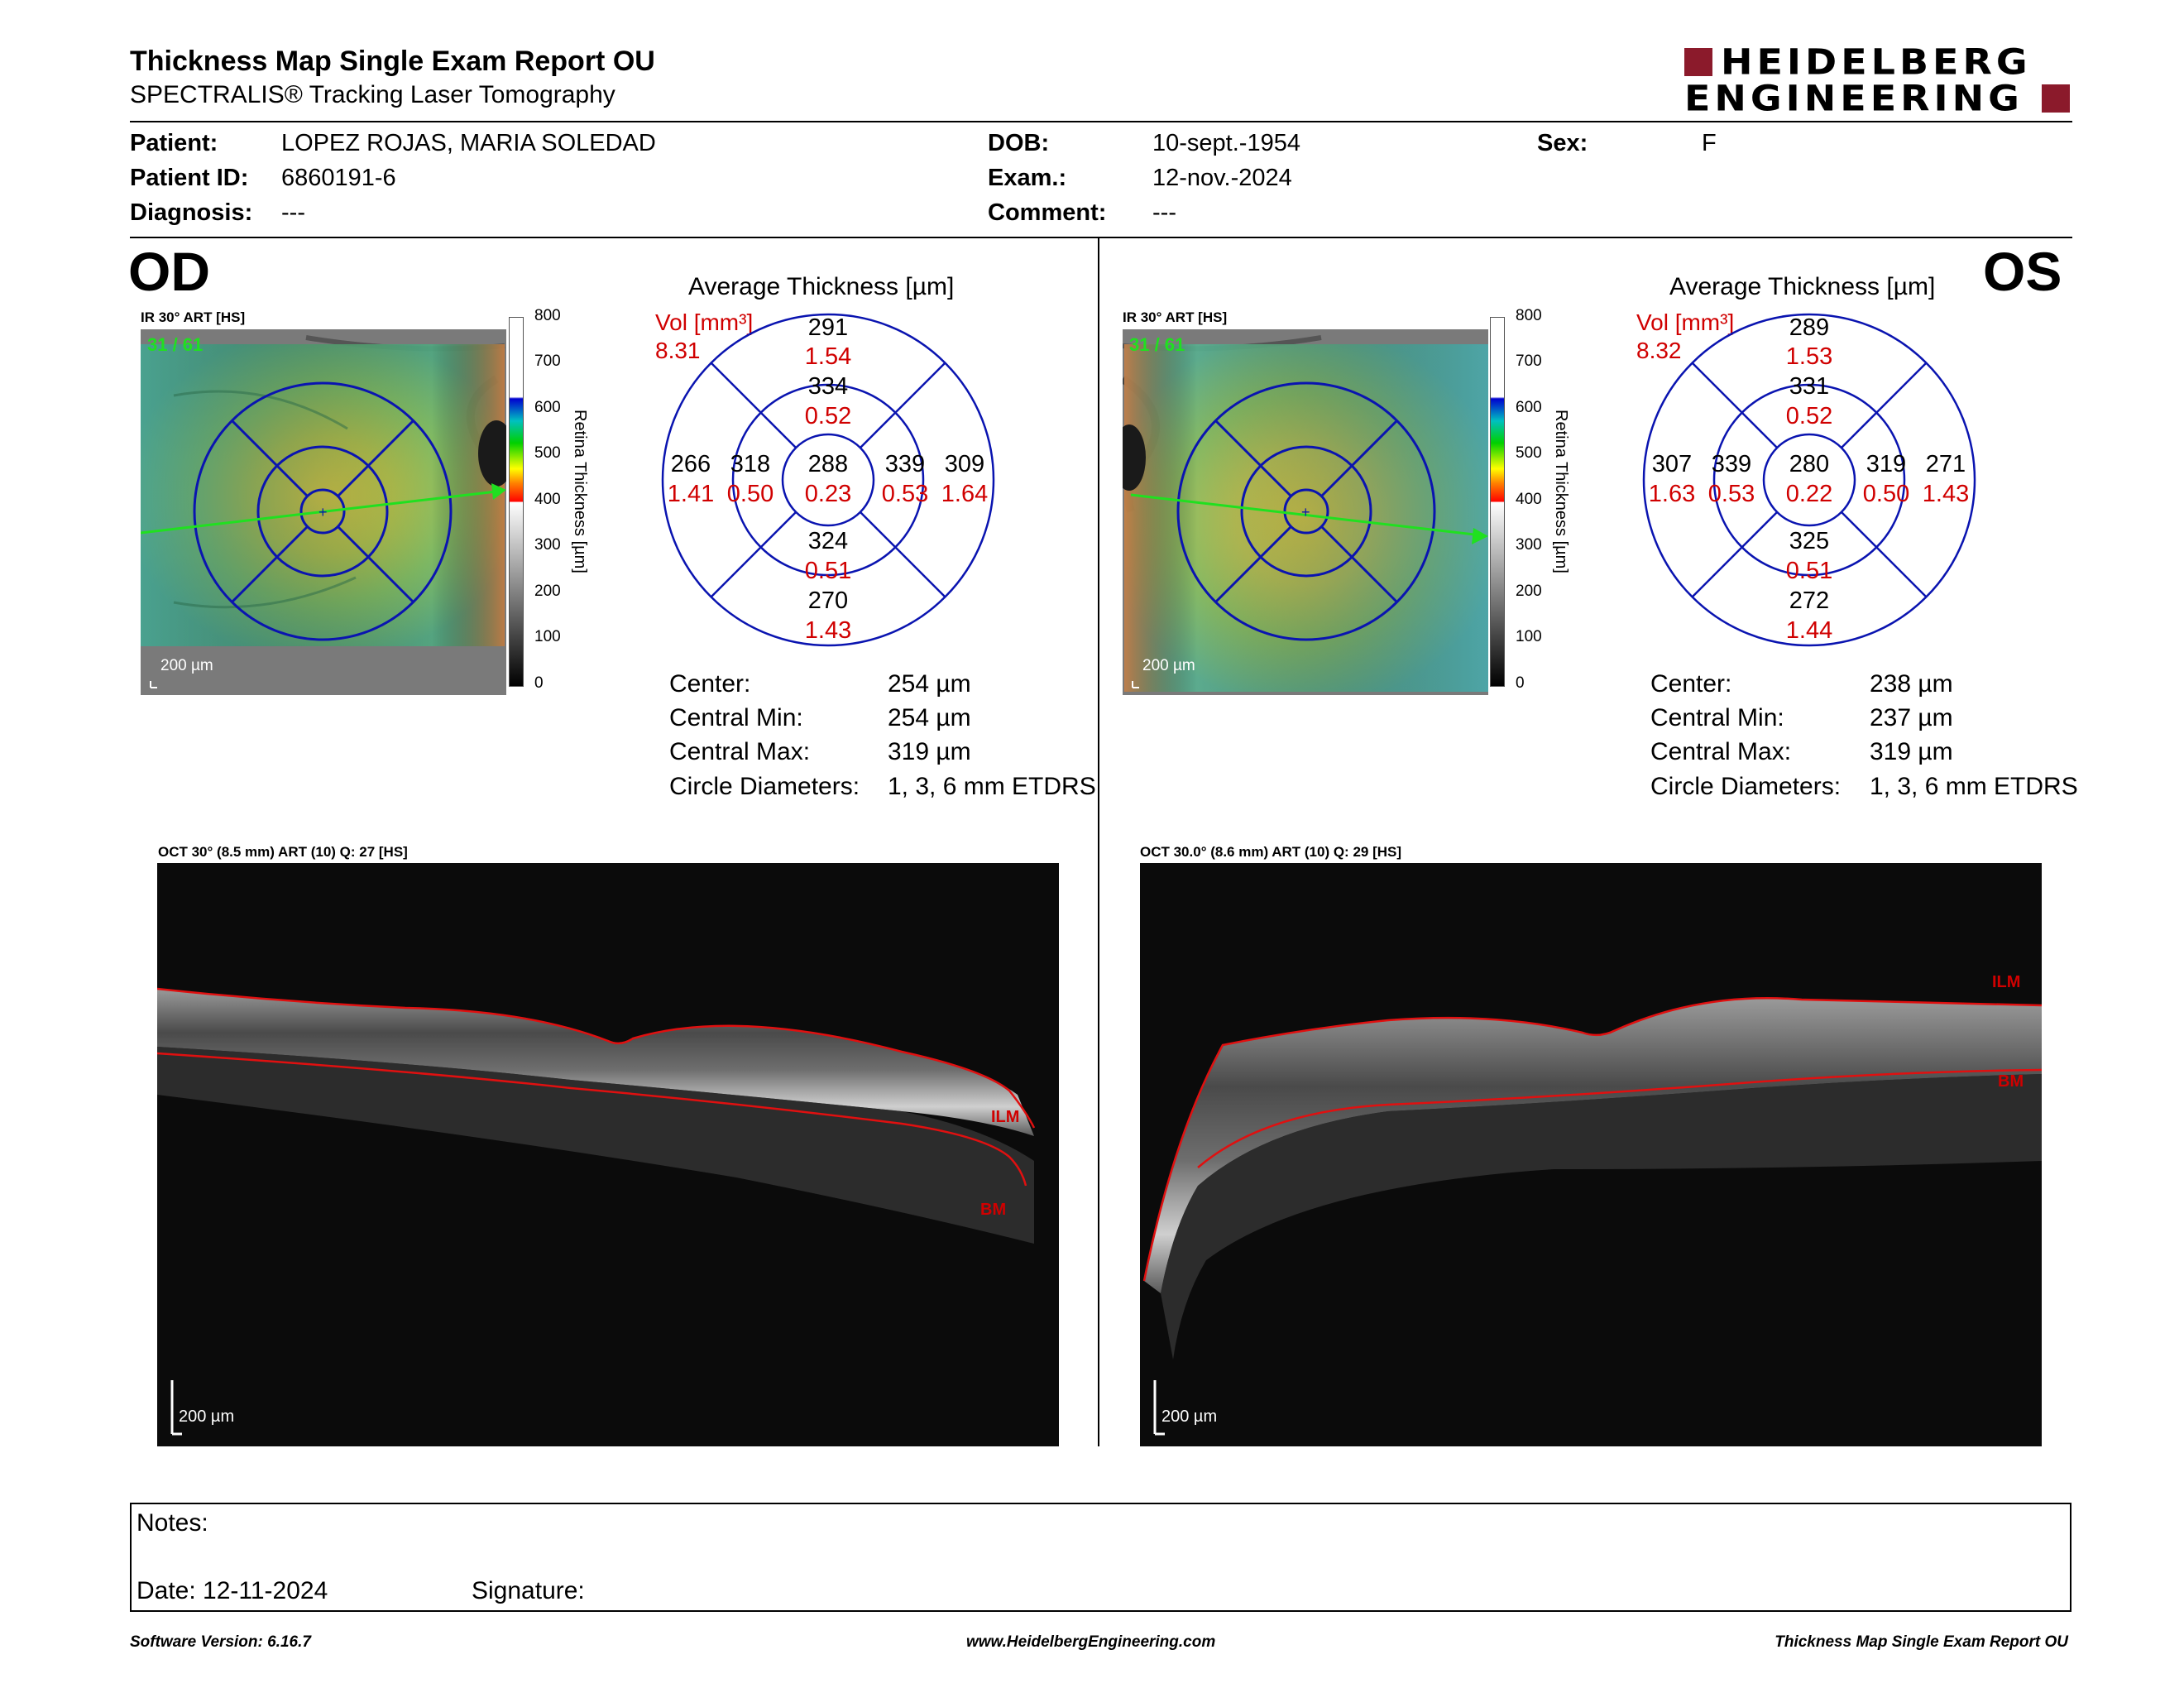 This screenshot has height=1688, width=2184. I want to click on od-oct-scale: 200 µm, so click(207, 1416).